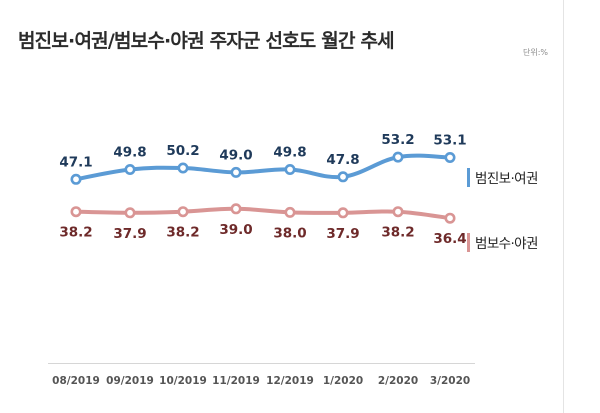 The image size is (600, 413). Describe the element at coordinates (468, 177) in the screenshot. I see `legend-swatch-progressive` at that location.